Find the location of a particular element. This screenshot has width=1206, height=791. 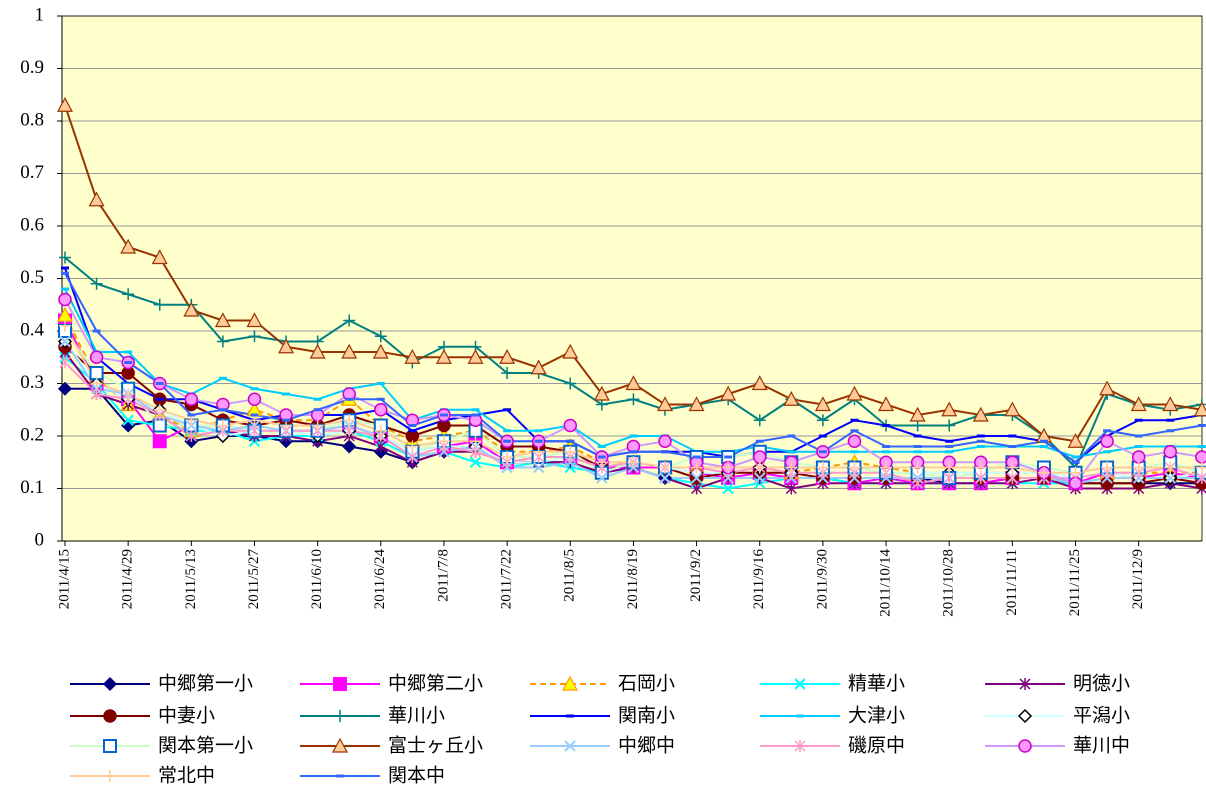

x-tick-label: 2011/10/14 is located at coordinates (885, 583).